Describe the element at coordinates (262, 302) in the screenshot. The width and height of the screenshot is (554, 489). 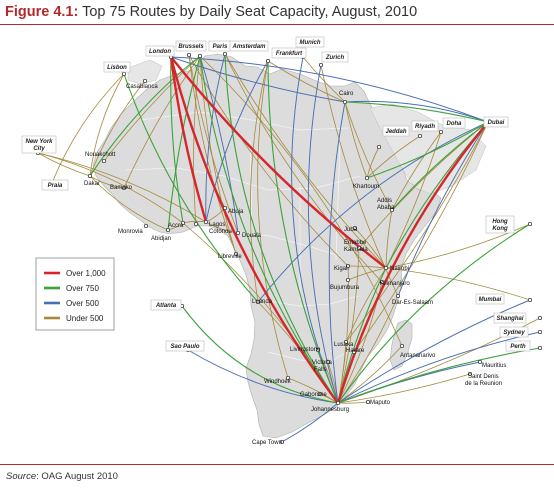
I see `city-label-luanda: Luanda` at that location.